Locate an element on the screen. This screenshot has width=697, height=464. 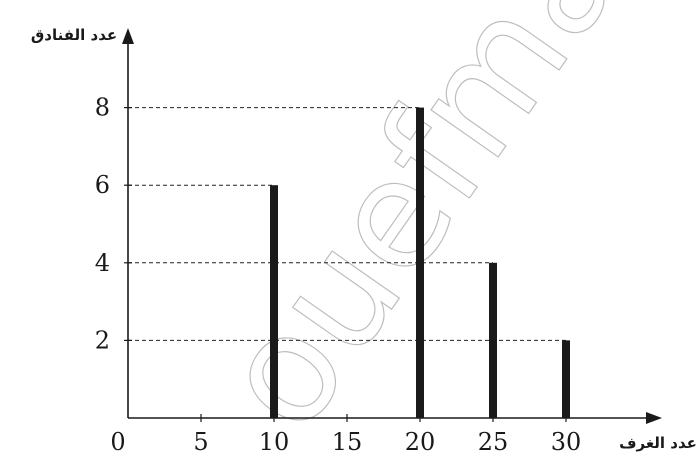
x-tick-label: 20 is located at coordinates (420, 442).